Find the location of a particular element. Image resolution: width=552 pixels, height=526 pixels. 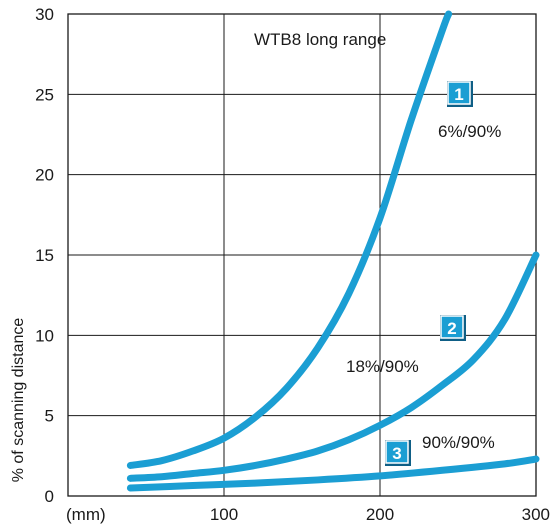

series-label: 18%/90% is located at coordinates (382, 366).